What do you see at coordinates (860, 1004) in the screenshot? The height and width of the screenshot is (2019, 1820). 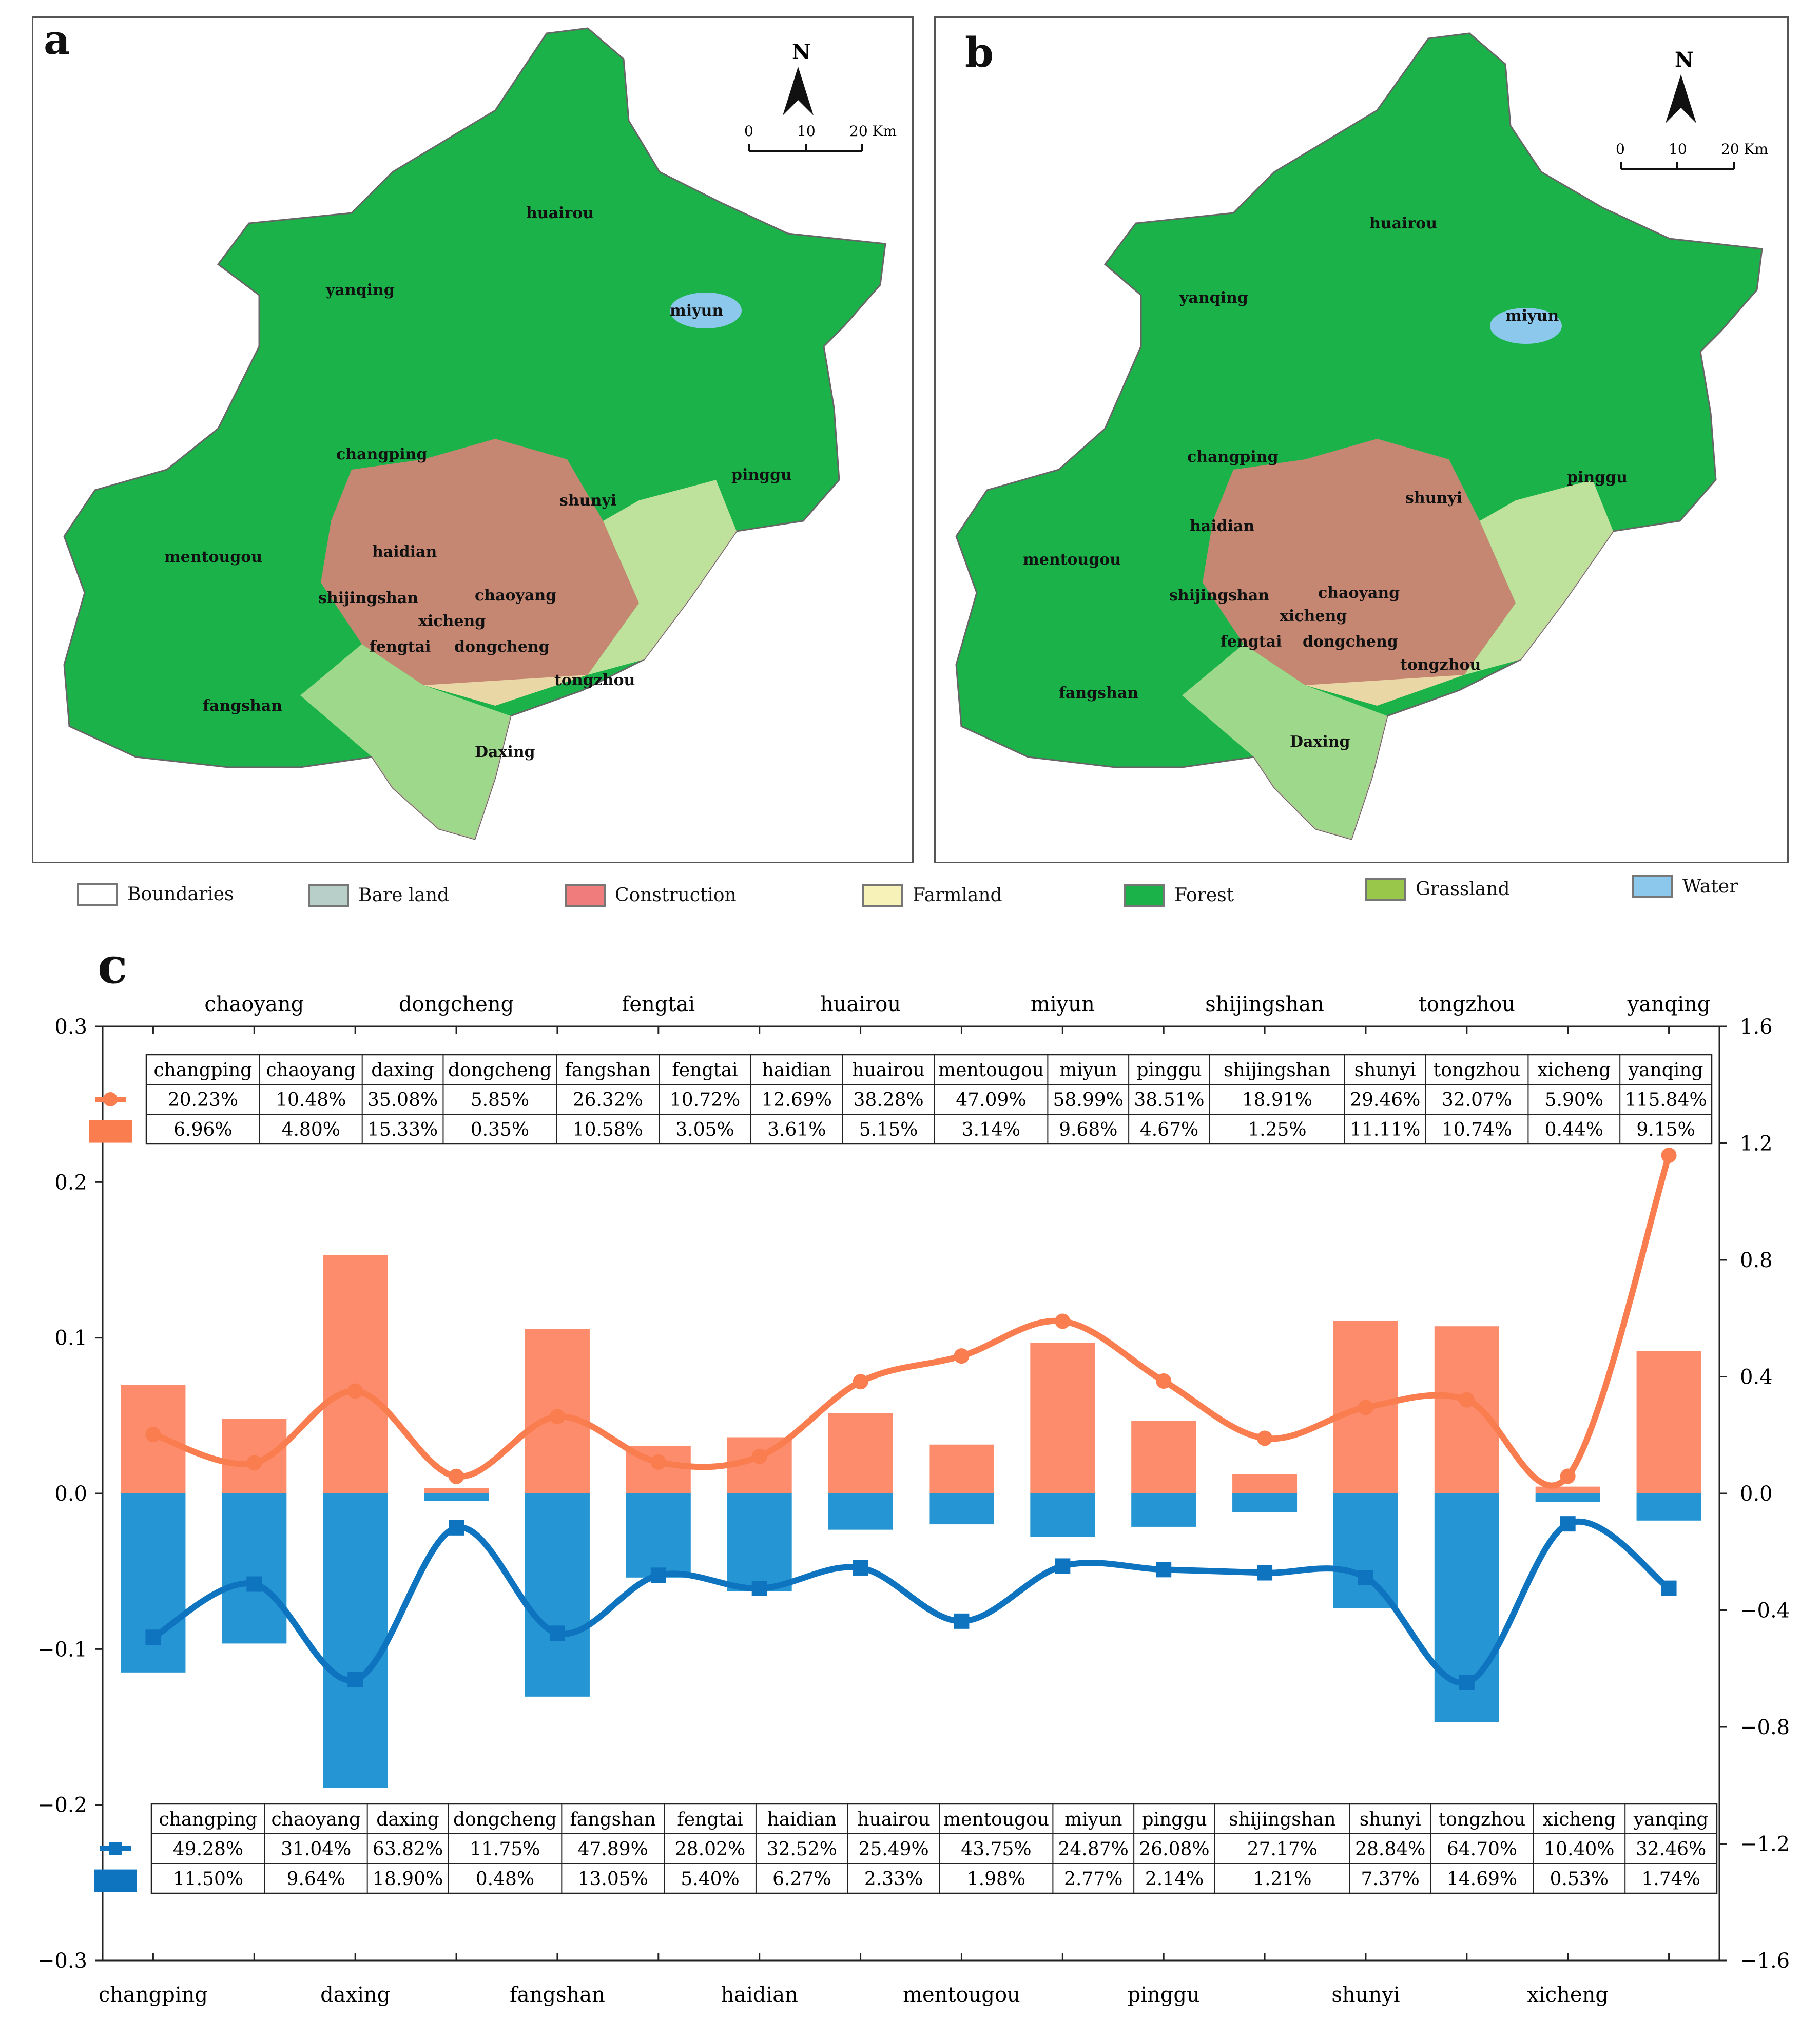 I see `top-category-label: huairou` at bounding box center [860, 1004].